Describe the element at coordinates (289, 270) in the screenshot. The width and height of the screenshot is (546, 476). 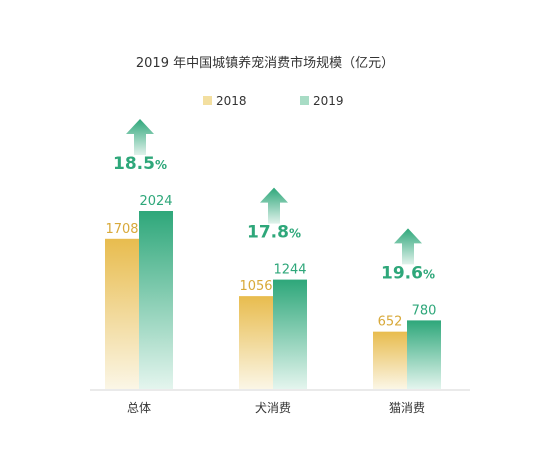
I see `value-label-2019-1: 1244` at that location.